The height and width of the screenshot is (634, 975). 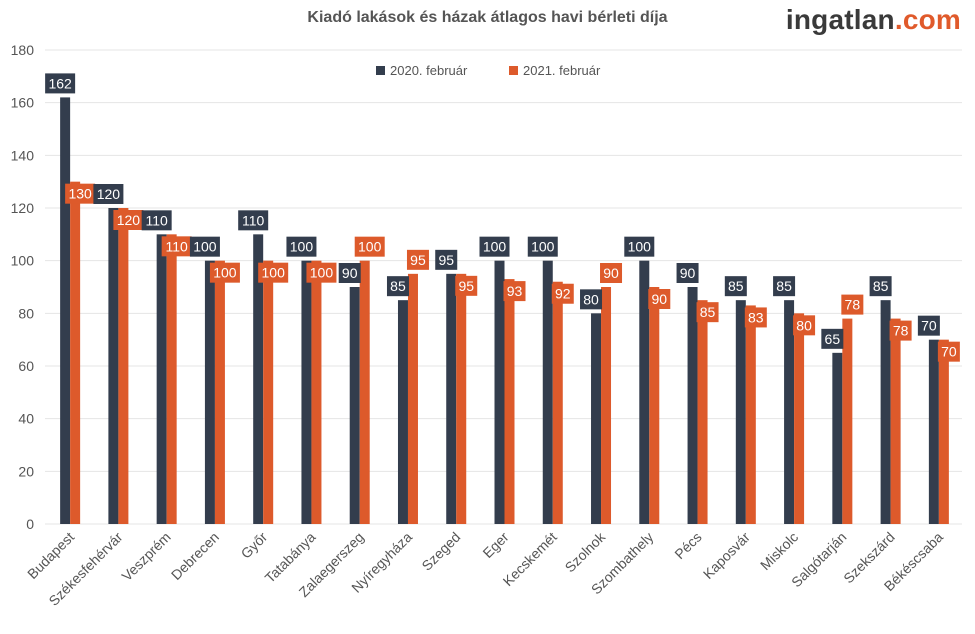 What do you see at coordinates (687, 545) in the screenshot?
I see `x-tick-label: Pécs` at bounding box center [687, 545].